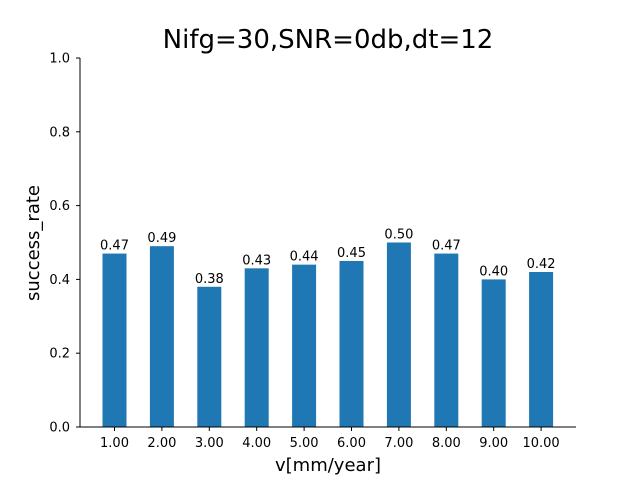  Describe the element at coordinates (114, 443) in the screenshot. I see `x-tick-label-1: 1.00` at that location.